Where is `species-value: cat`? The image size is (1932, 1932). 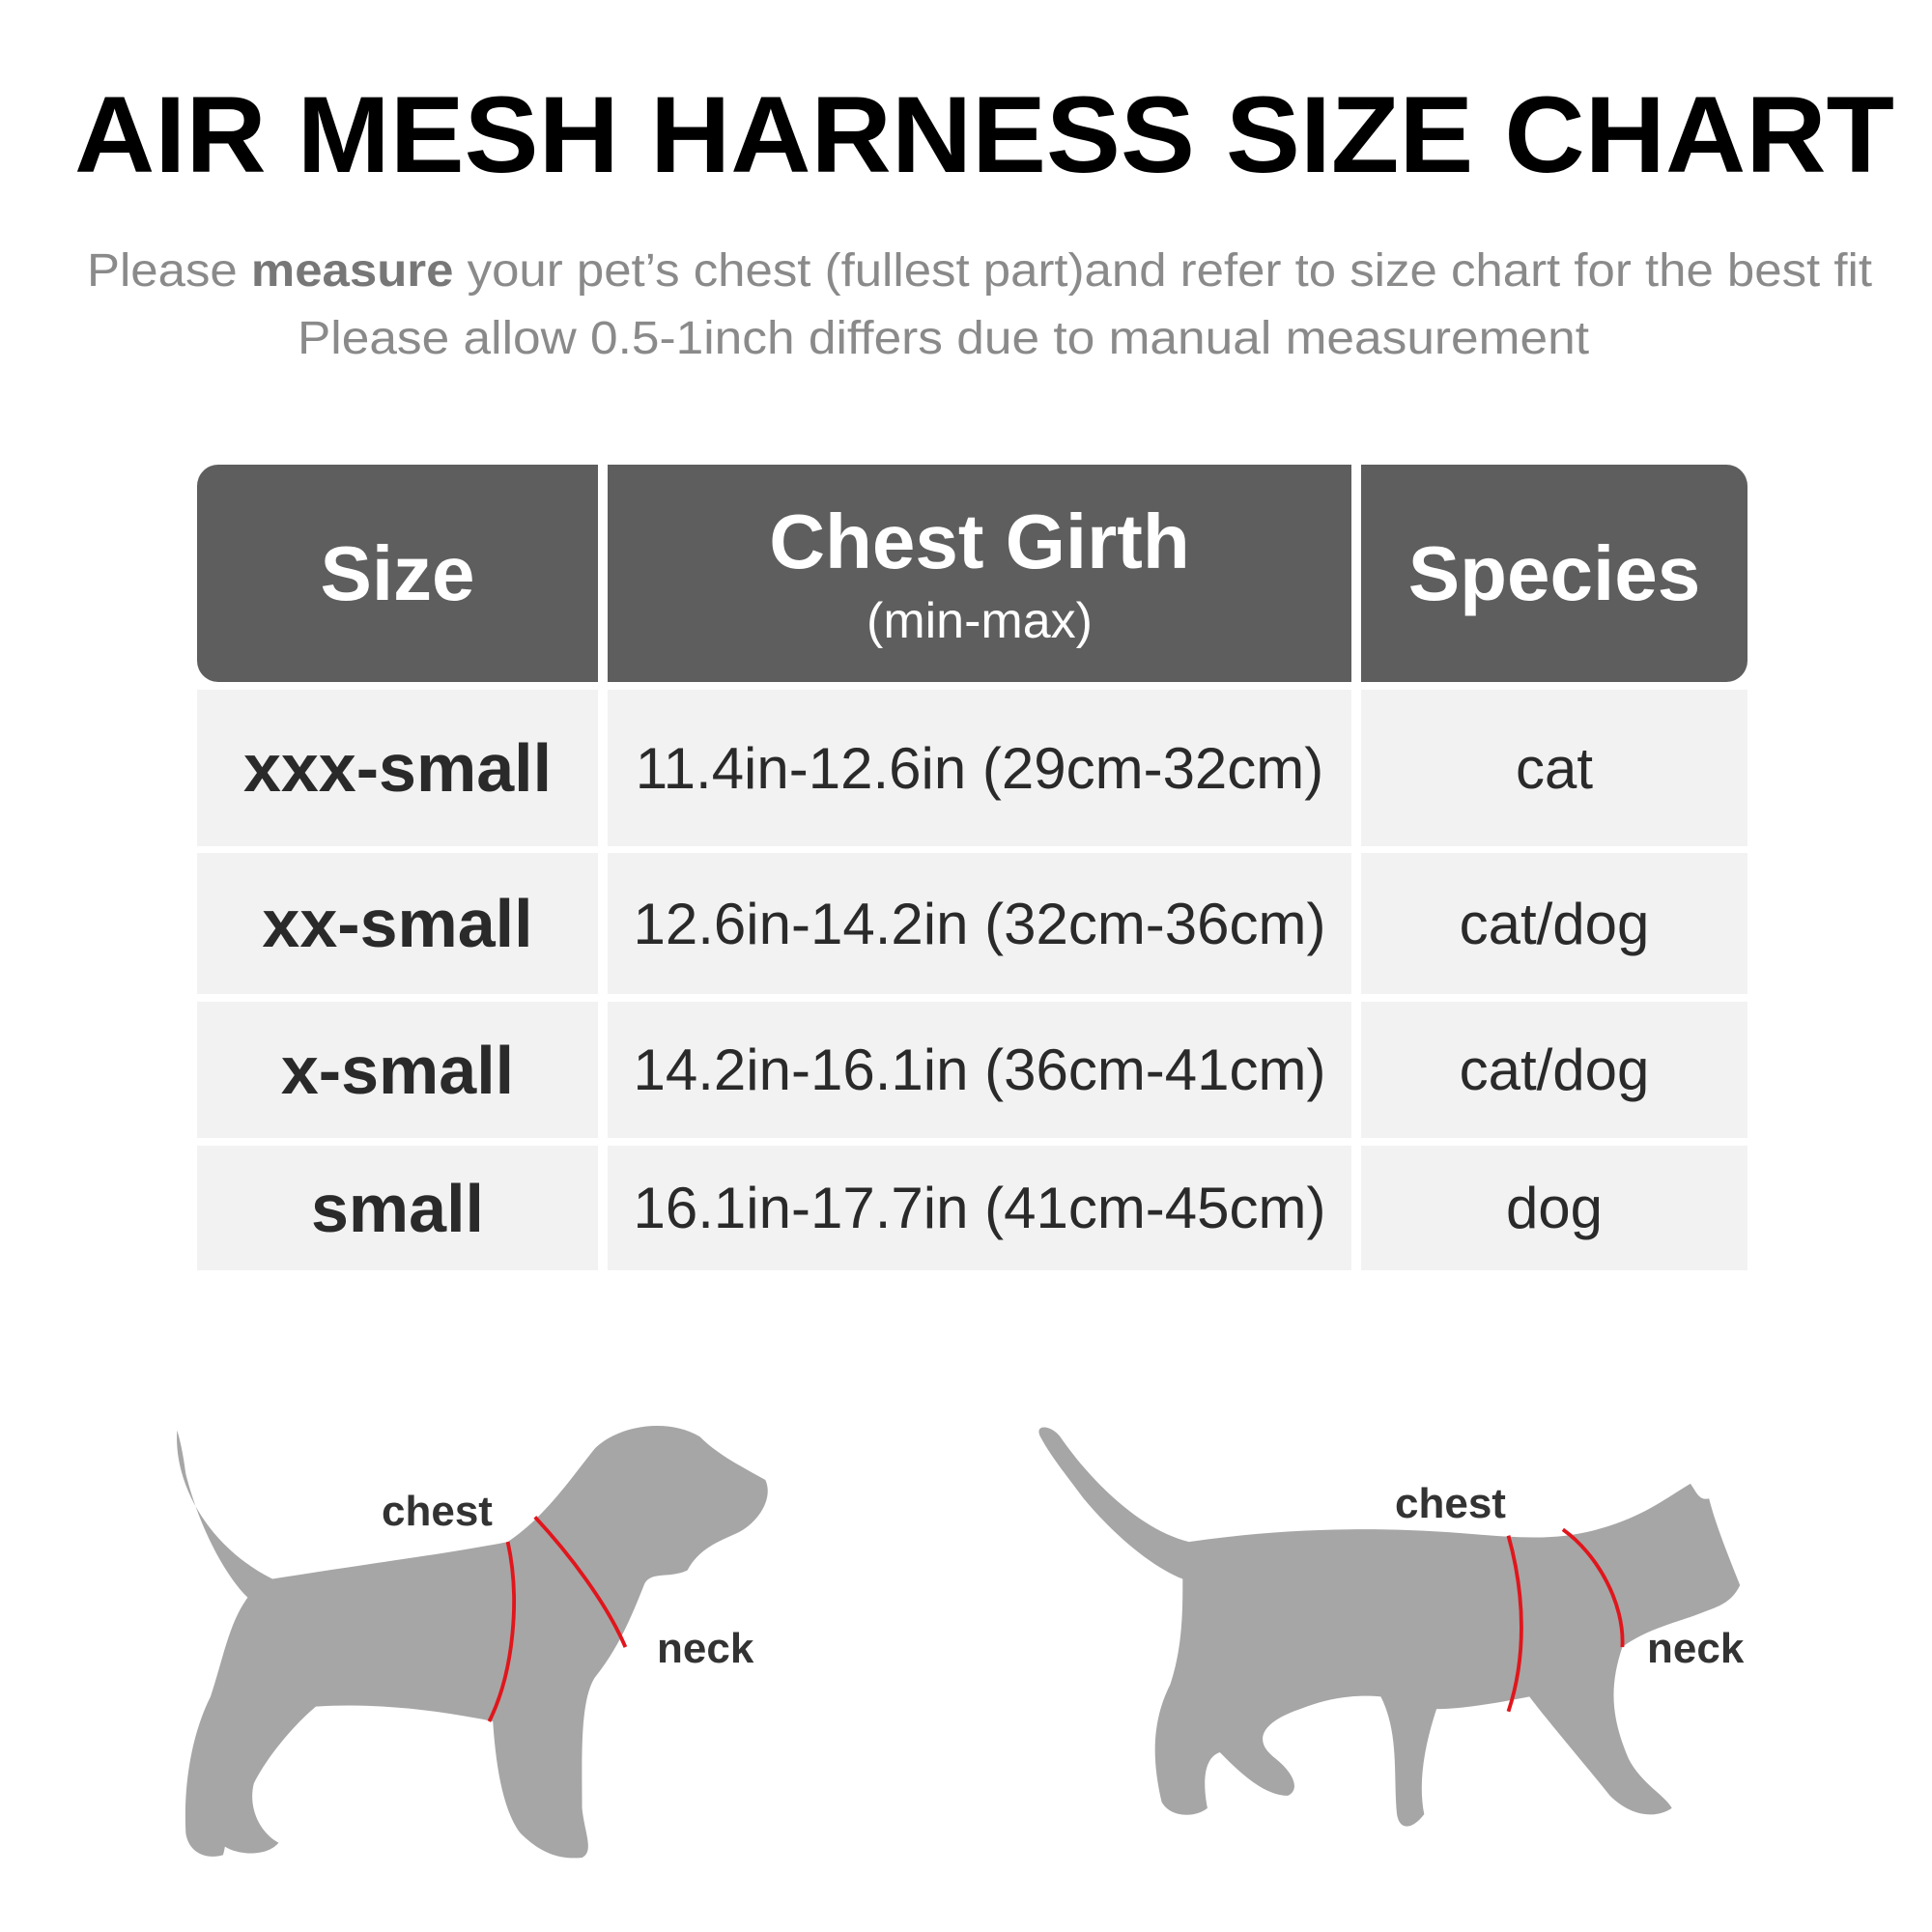 species-value: cat is located at coordinates (1554, 768).